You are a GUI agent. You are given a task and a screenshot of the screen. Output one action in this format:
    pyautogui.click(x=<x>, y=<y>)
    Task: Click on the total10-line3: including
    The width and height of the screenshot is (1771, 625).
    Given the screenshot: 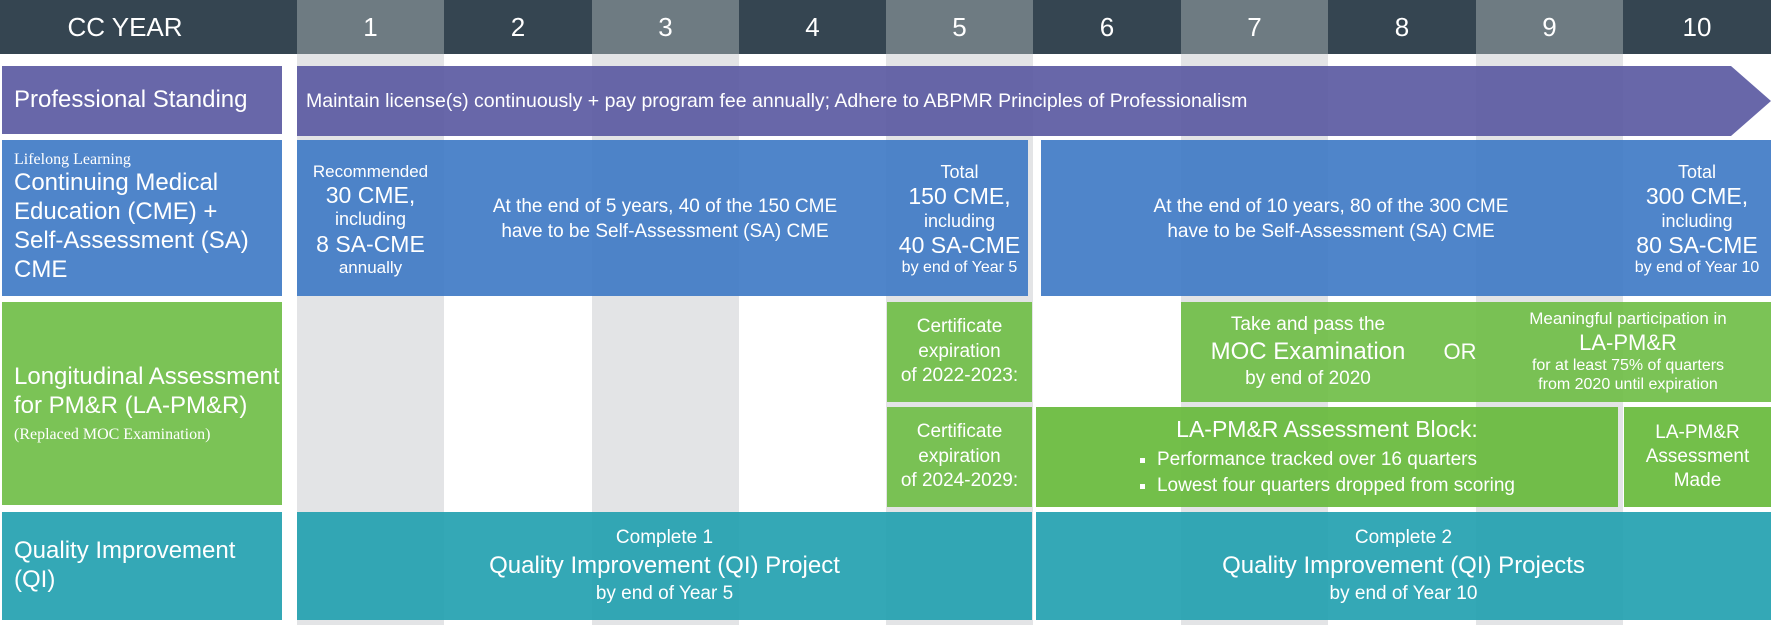 What is the action you would take?
    pyautogui.click(x=1697, y=220)
    